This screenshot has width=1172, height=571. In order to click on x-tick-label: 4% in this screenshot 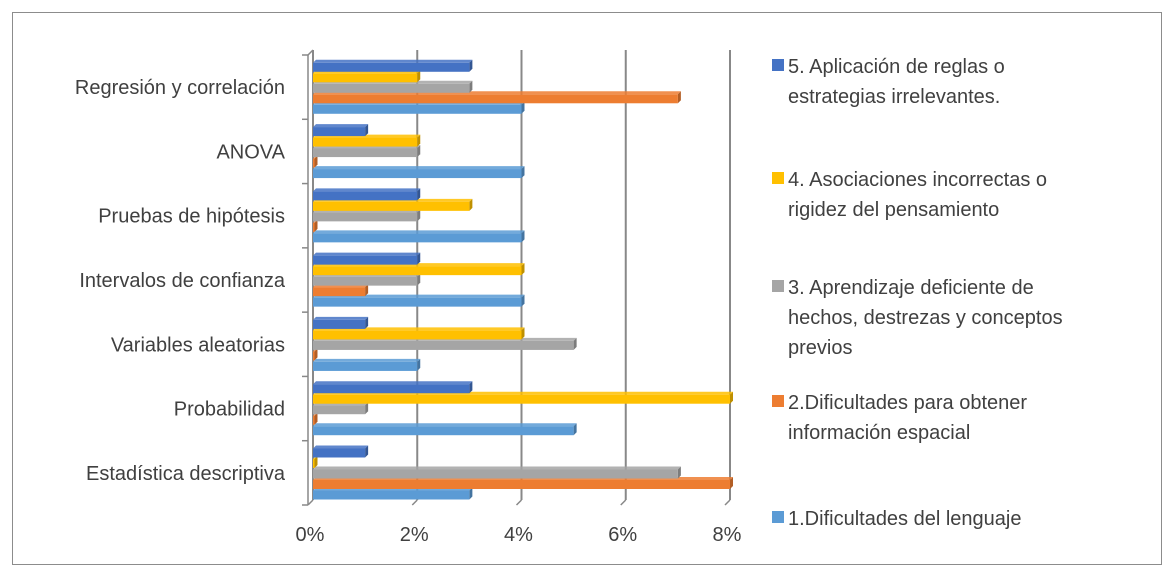, I will do `click(518, 535)`.